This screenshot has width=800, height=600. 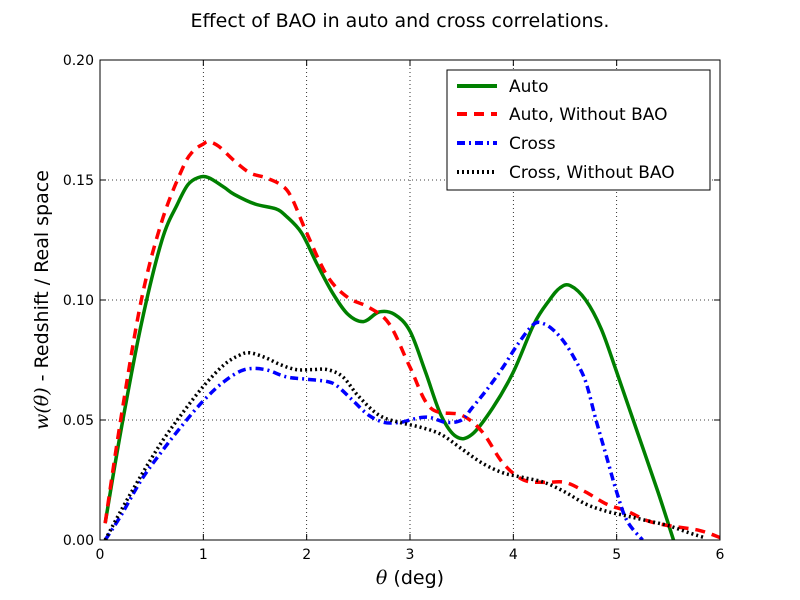 I want to click on x-axis-label-unit: (deg), so click(x=415, y=578).